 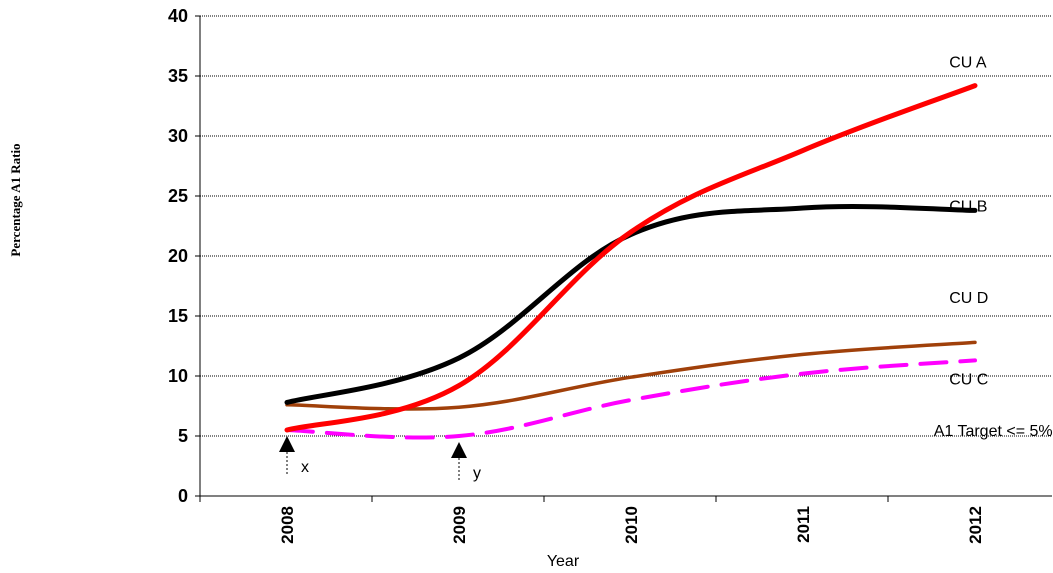 What do you see at coordinates (968, 63) in the screenshot?
I see `series-label: CU A` at bounding box center [968, 63].